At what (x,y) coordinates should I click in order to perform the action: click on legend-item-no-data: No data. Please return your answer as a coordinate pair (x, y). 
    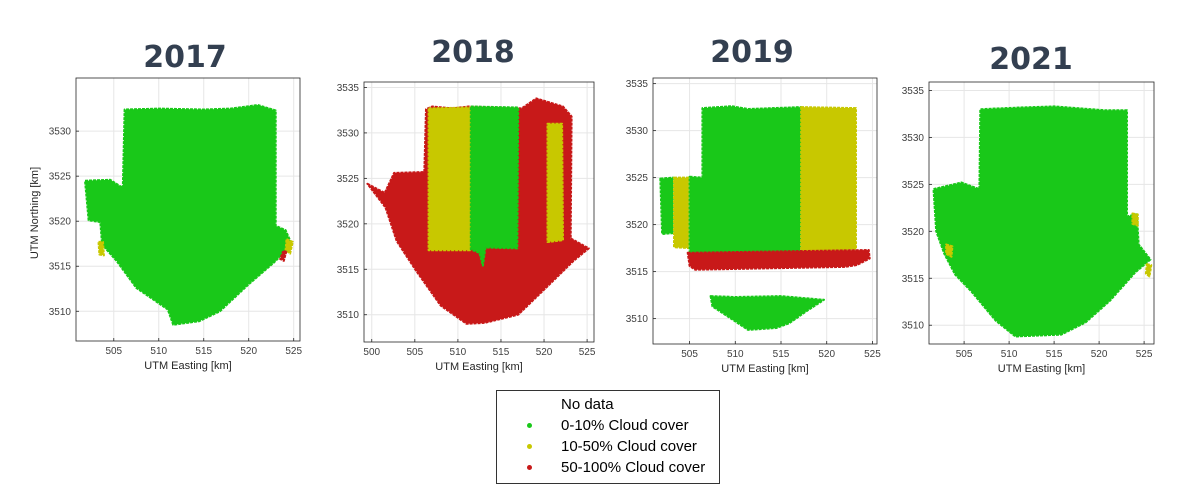
    Looking at the image, I should click on (608, 405).